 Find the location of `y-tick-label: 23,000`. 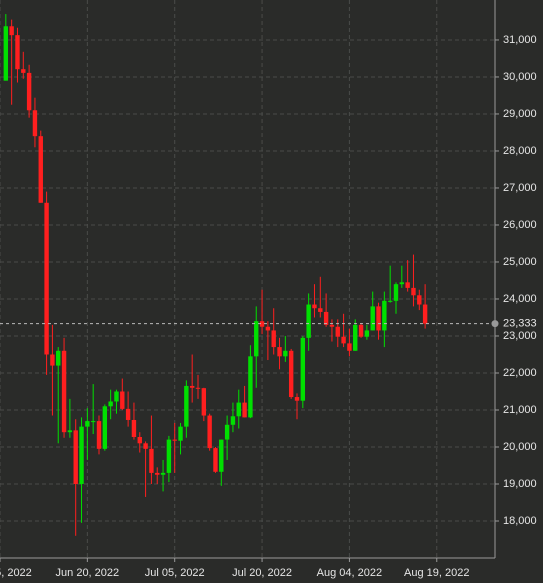

y-tick-label: 23,000 is located at coordinates (520, 336).